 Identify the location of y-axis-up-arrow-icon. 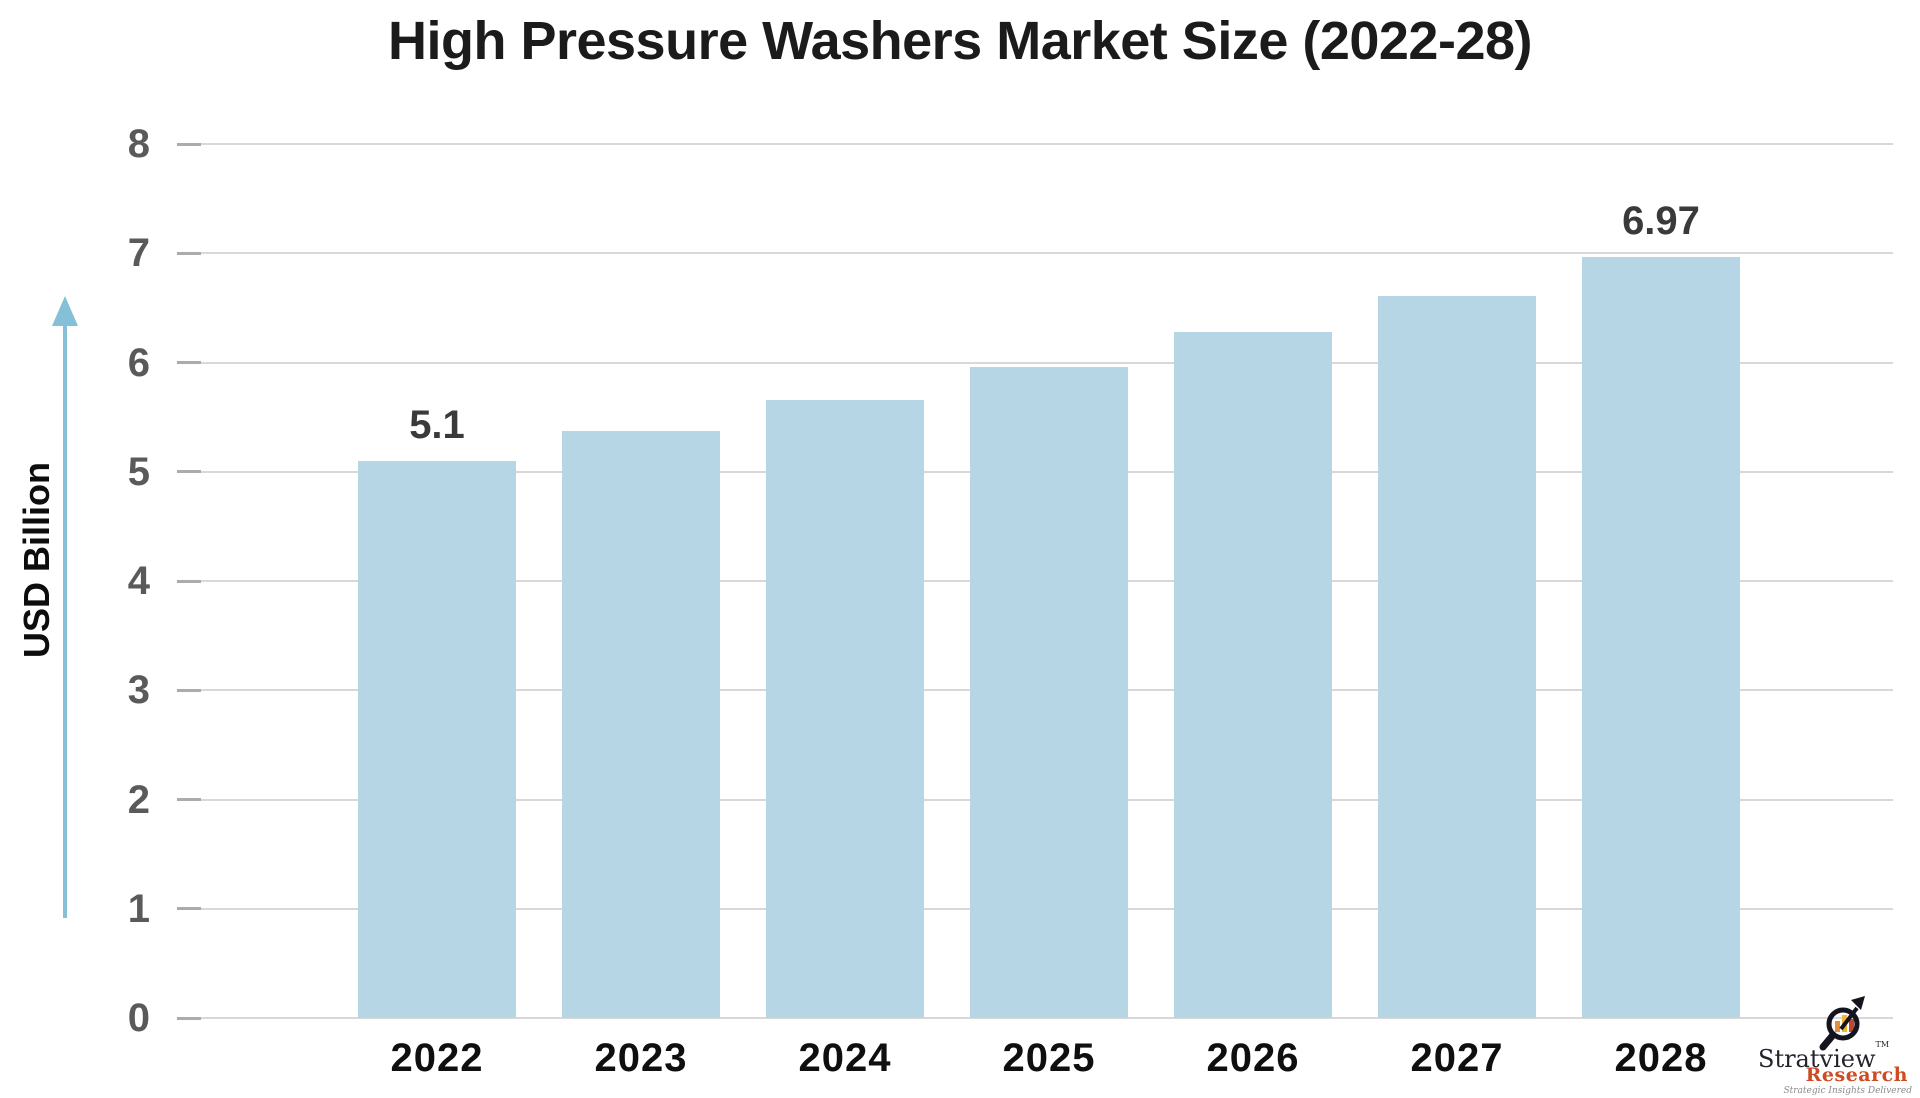
(65, 607).